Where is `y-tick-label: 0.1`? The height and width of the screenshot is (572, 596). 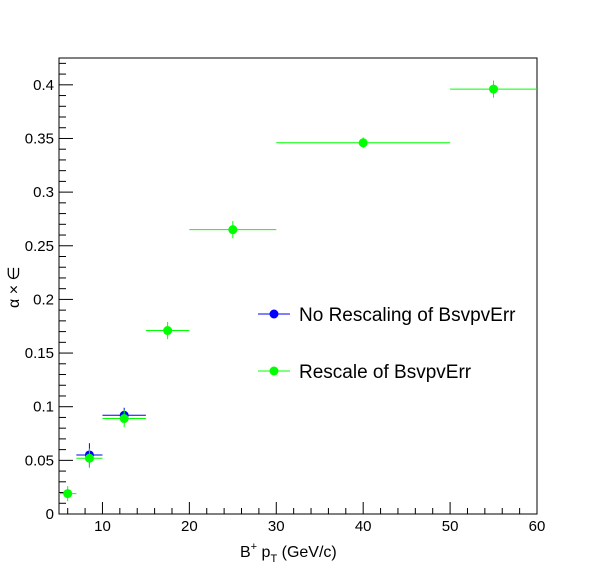
y-tick-label: 0.1 is located at coordinates (43, 407).